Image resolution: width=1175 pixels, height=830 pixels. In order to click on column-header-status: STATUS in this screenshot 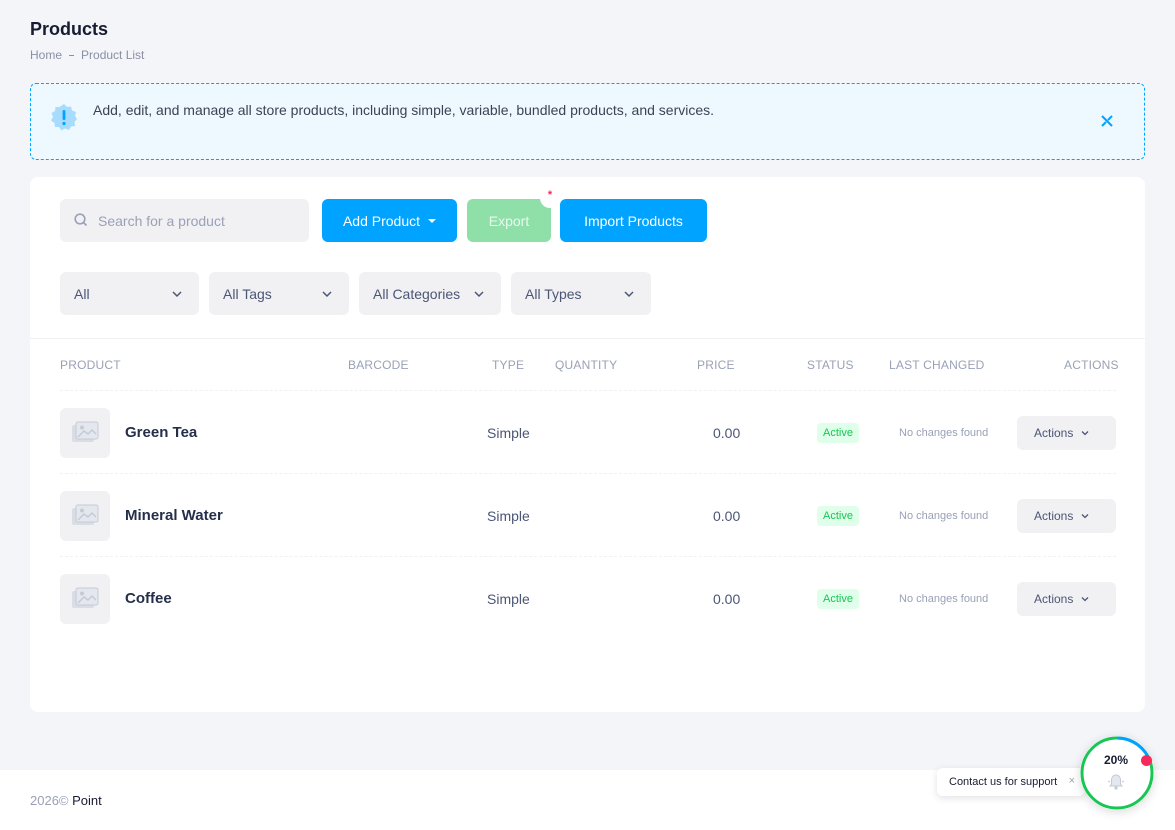, I will do `click(830, 365)`.